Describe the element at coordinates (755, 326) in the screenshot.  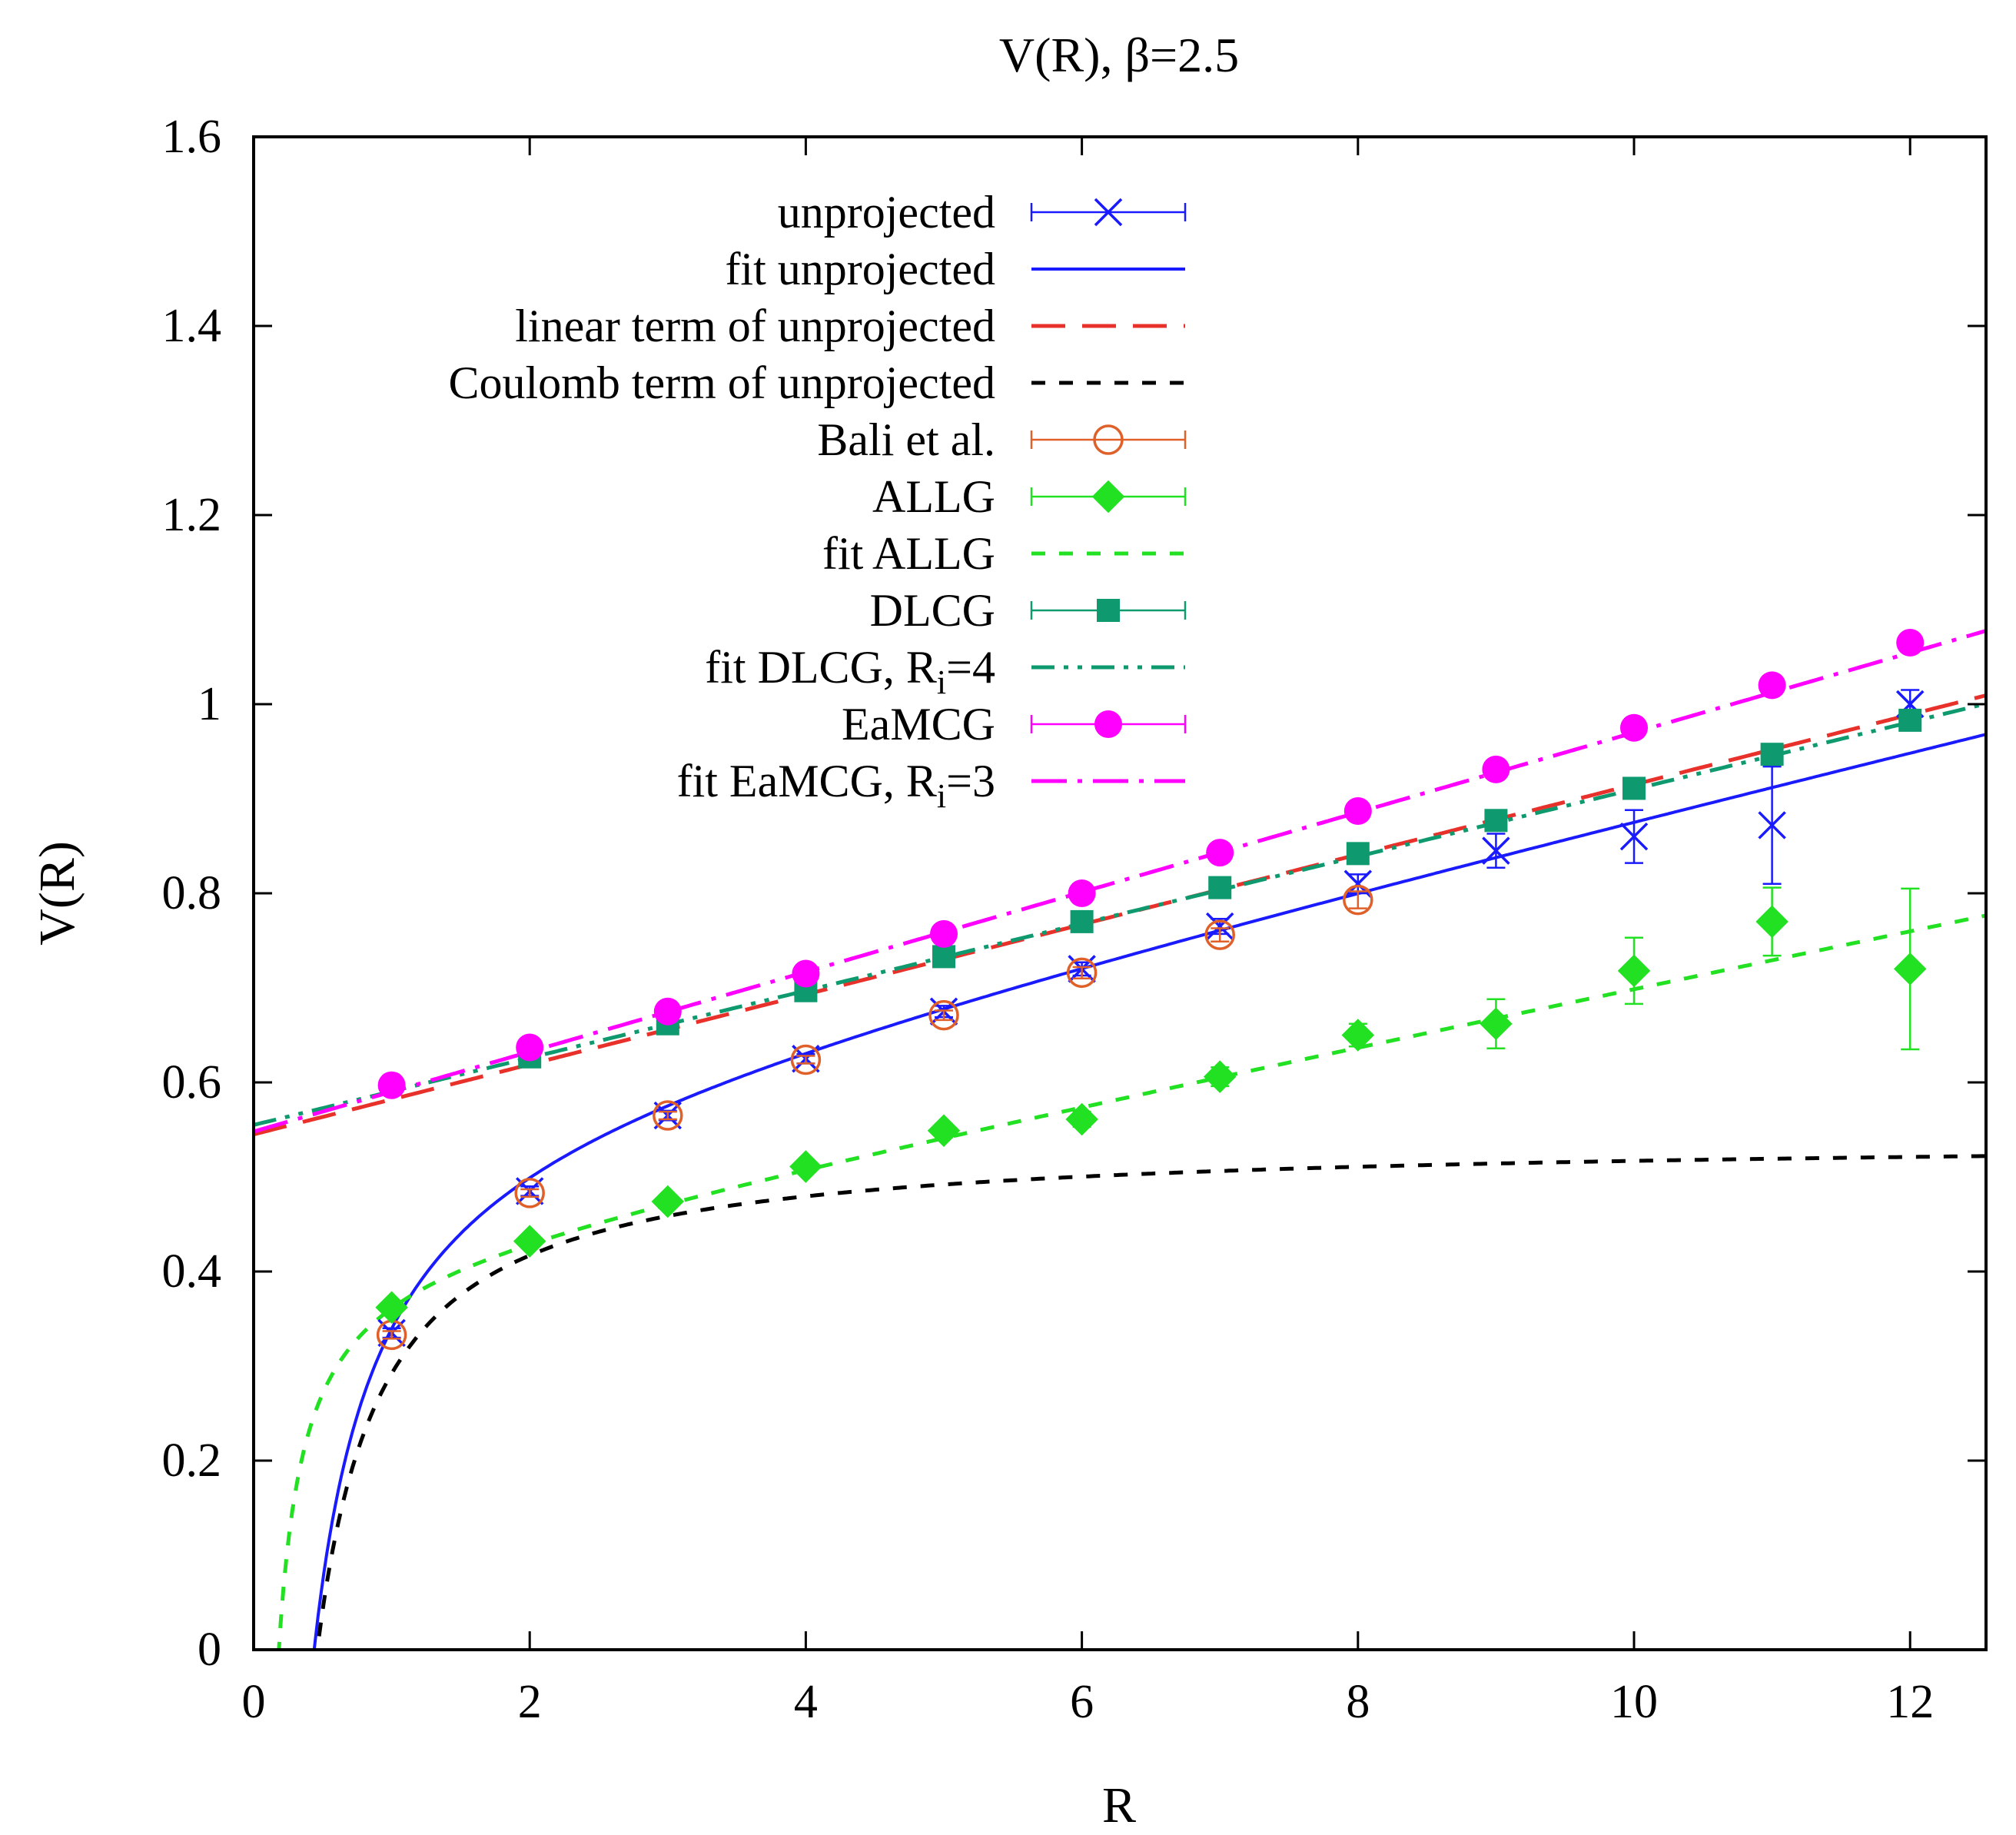
I see `legend-label-2-main: linear term of unprojected` at that location.